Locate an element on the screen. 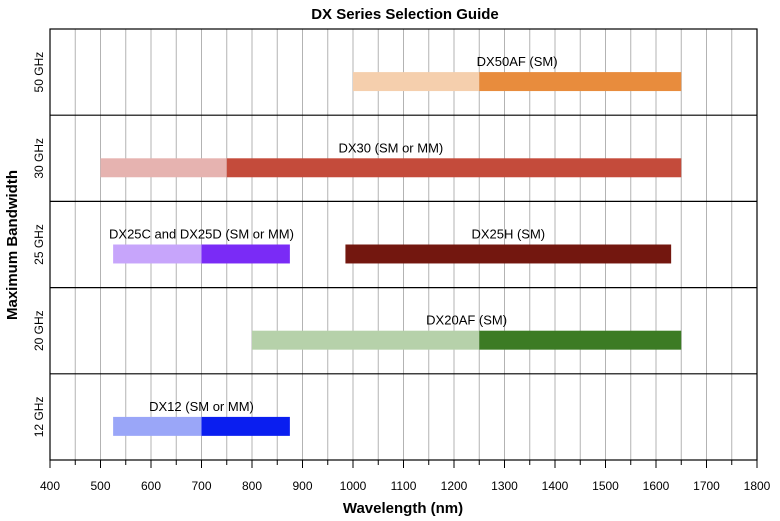 The image size is (780, 521). x-tick-label: 600 is located at coordinates (151, 486).